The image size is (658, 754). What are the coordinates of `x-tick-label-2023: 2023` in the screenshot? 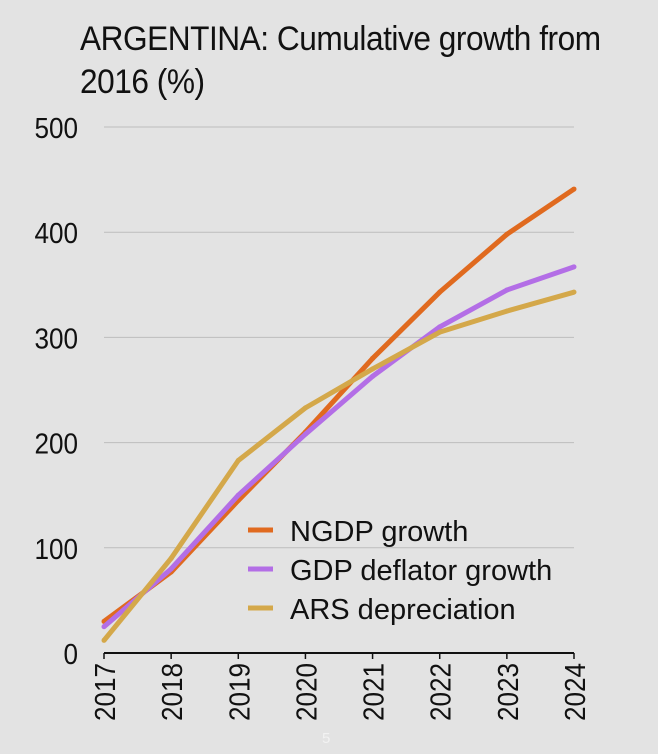 It's located at (508, 692).